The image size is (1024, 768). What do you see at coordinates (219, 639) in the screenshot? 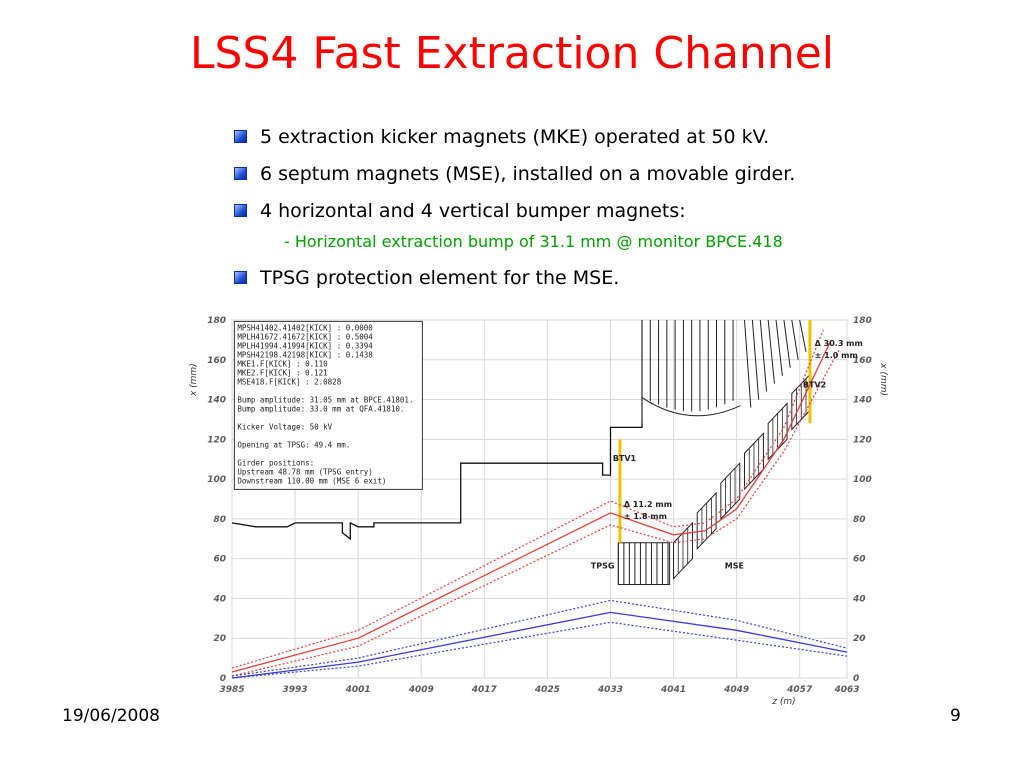
I see `y-tick-label-left: 20` at bounding box center [219, 639].